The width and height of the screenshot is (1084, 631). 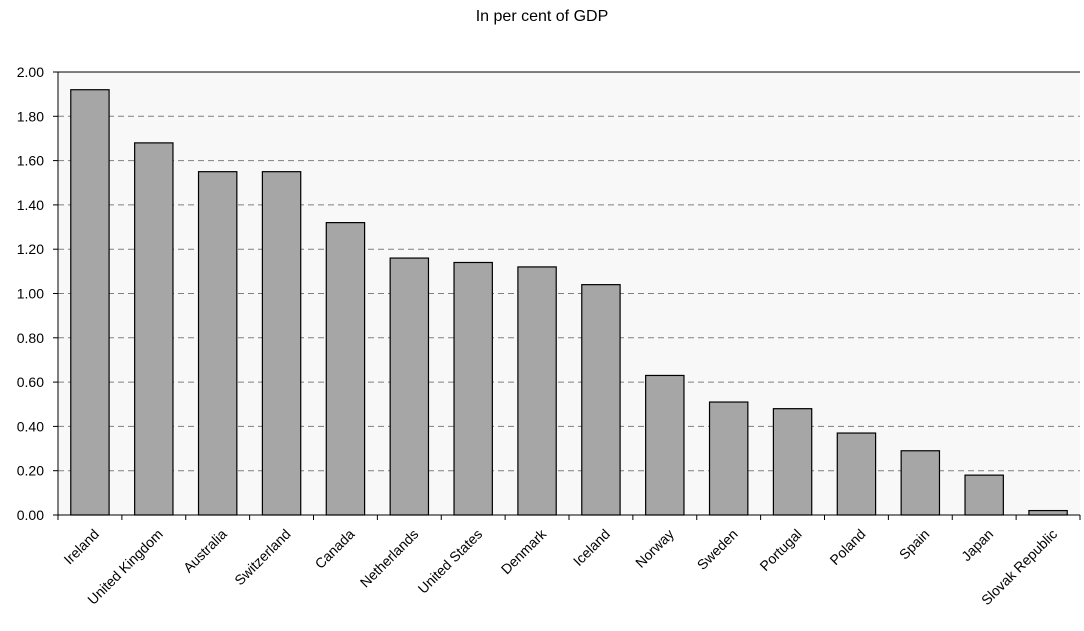 I want to click on y-tick-label: 0.60, so click(x=30, y=382).